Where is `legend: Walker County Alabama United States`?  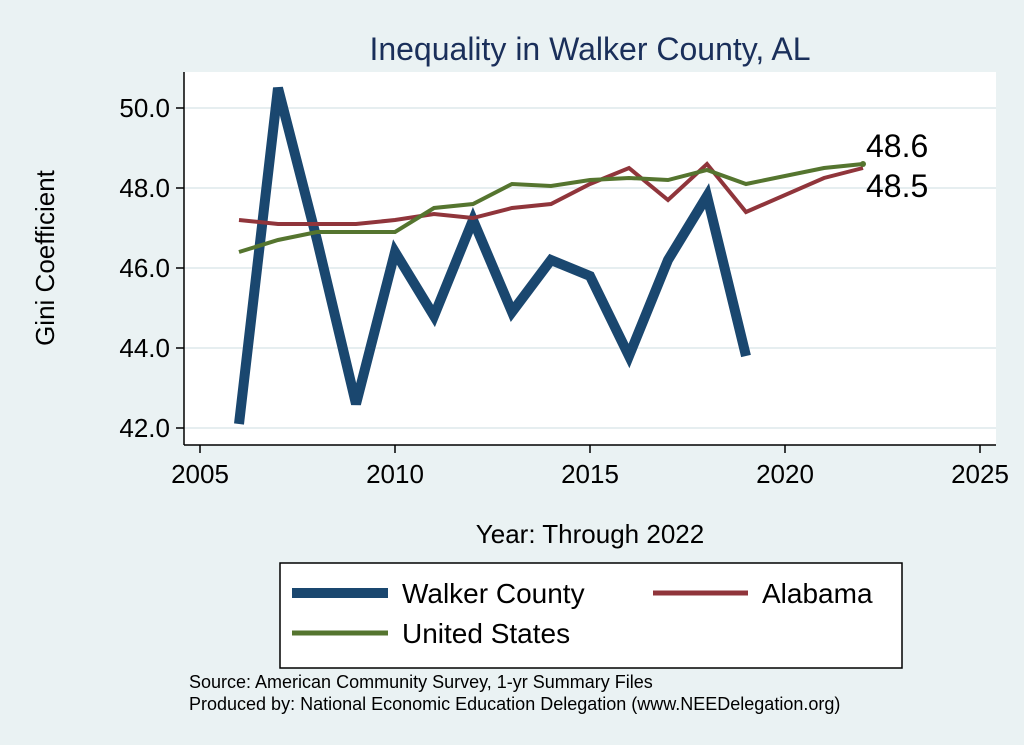 legend: Walker County Alabama United States is located at coordinates (591, 615).